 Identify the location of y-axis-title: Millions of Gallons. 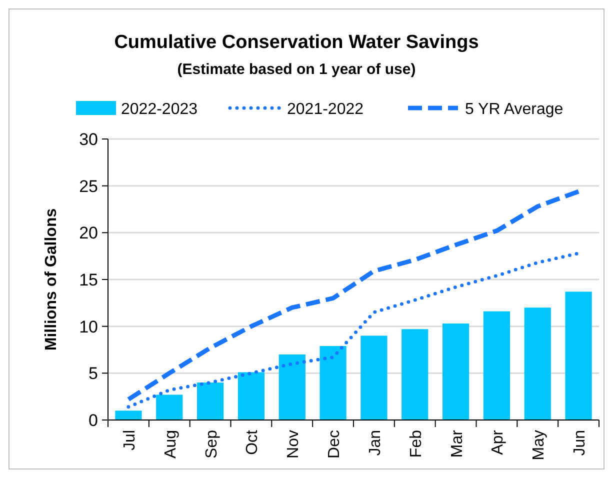
(51, 279).